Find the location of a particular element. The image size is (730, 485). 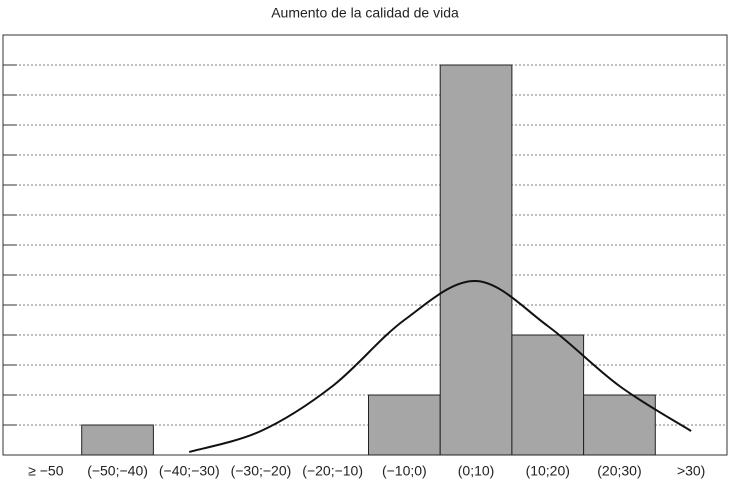

x-tick-label: (20;30) is located at coordinates (619, 471).